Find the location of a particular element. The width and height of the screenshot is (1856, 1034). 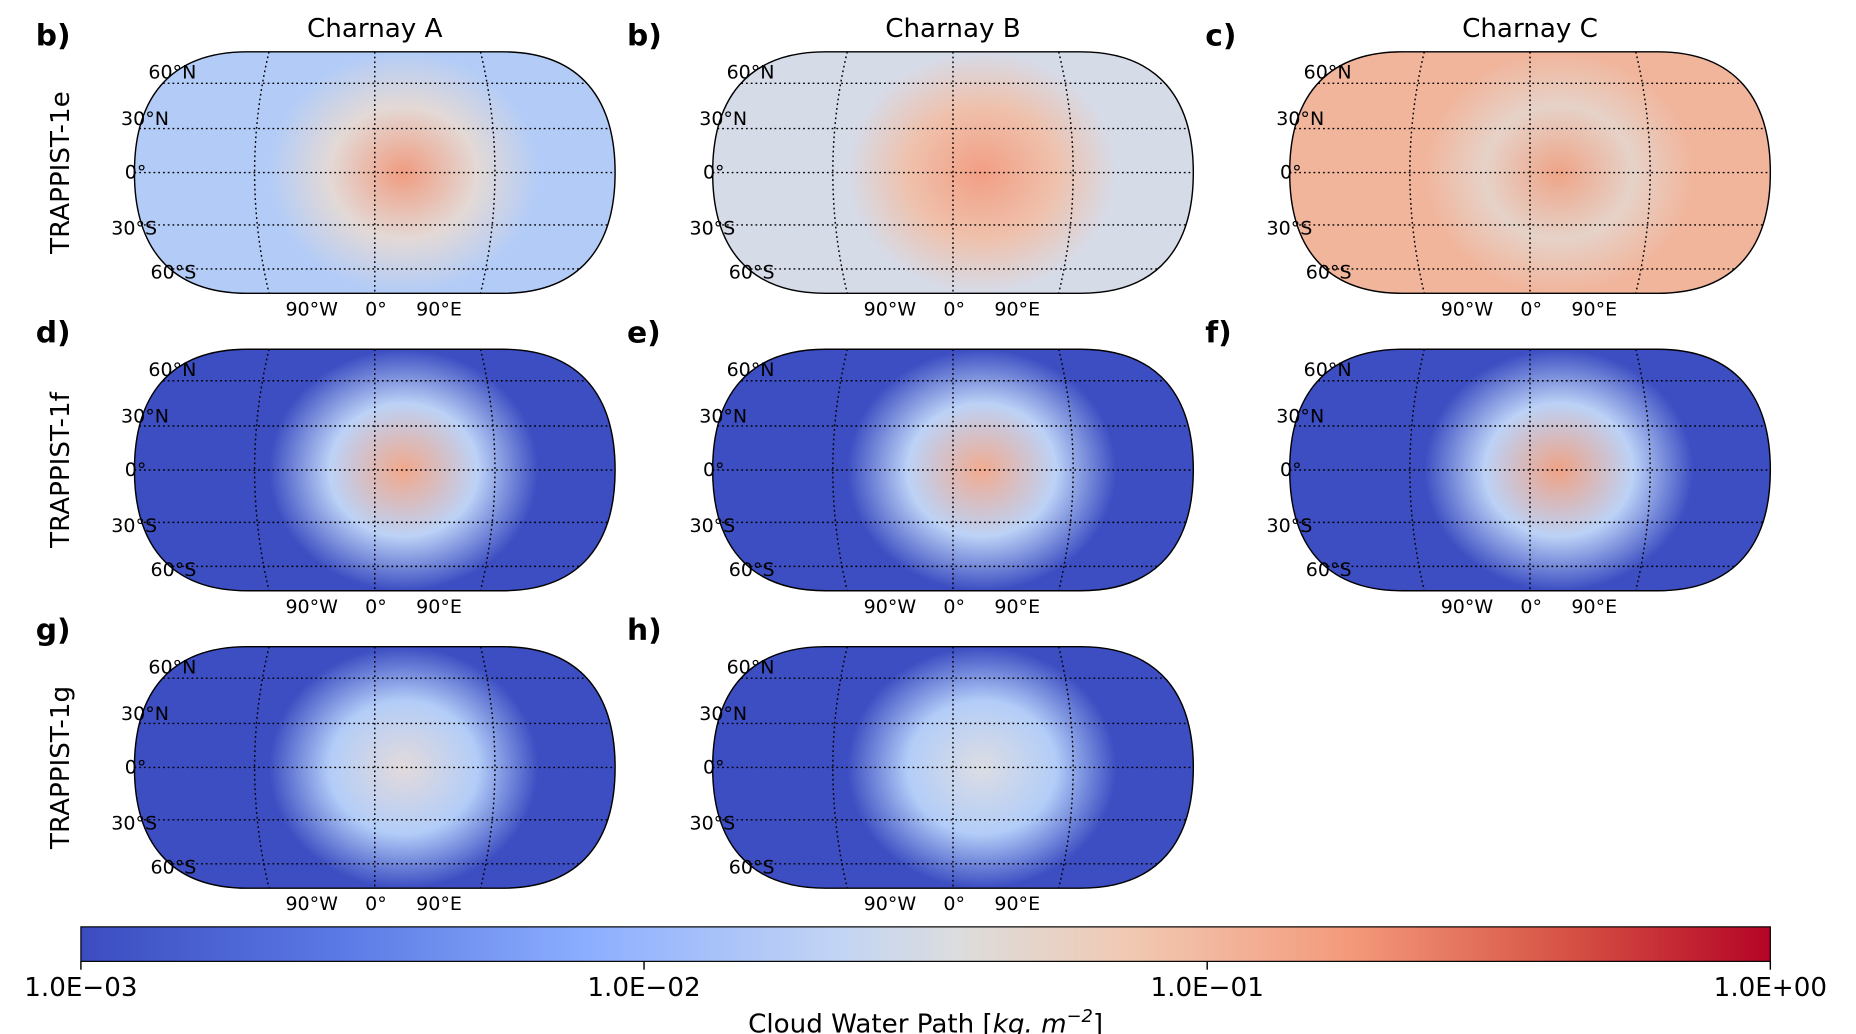

panel-letter: h) is located at coordinates (644, 630).